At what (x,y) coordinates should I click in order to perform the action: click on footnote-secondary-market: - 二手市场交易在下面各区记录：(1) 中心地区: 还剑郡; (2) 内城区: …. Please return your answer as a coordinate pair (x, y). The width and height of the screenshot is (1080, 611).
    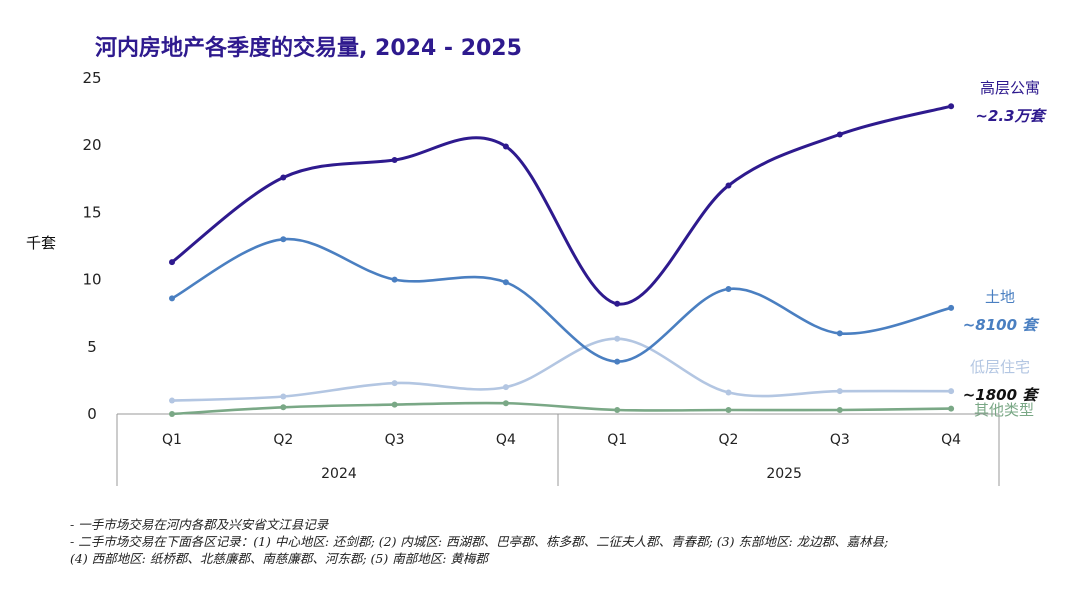
    Looking at the image, I should click on (479, 541).